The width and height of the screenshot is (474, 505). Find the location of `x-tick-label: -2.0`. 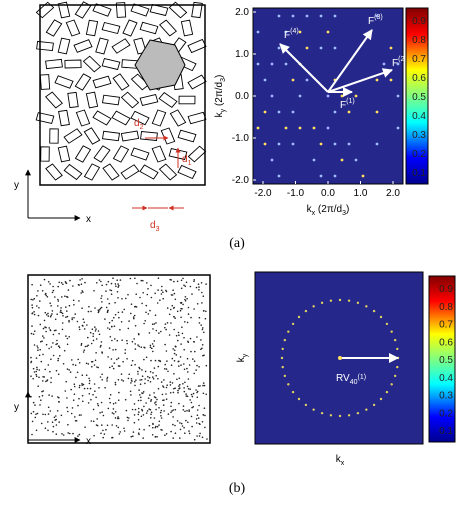

x-tick-label: -2.0 is located at coordinates (263, 193).